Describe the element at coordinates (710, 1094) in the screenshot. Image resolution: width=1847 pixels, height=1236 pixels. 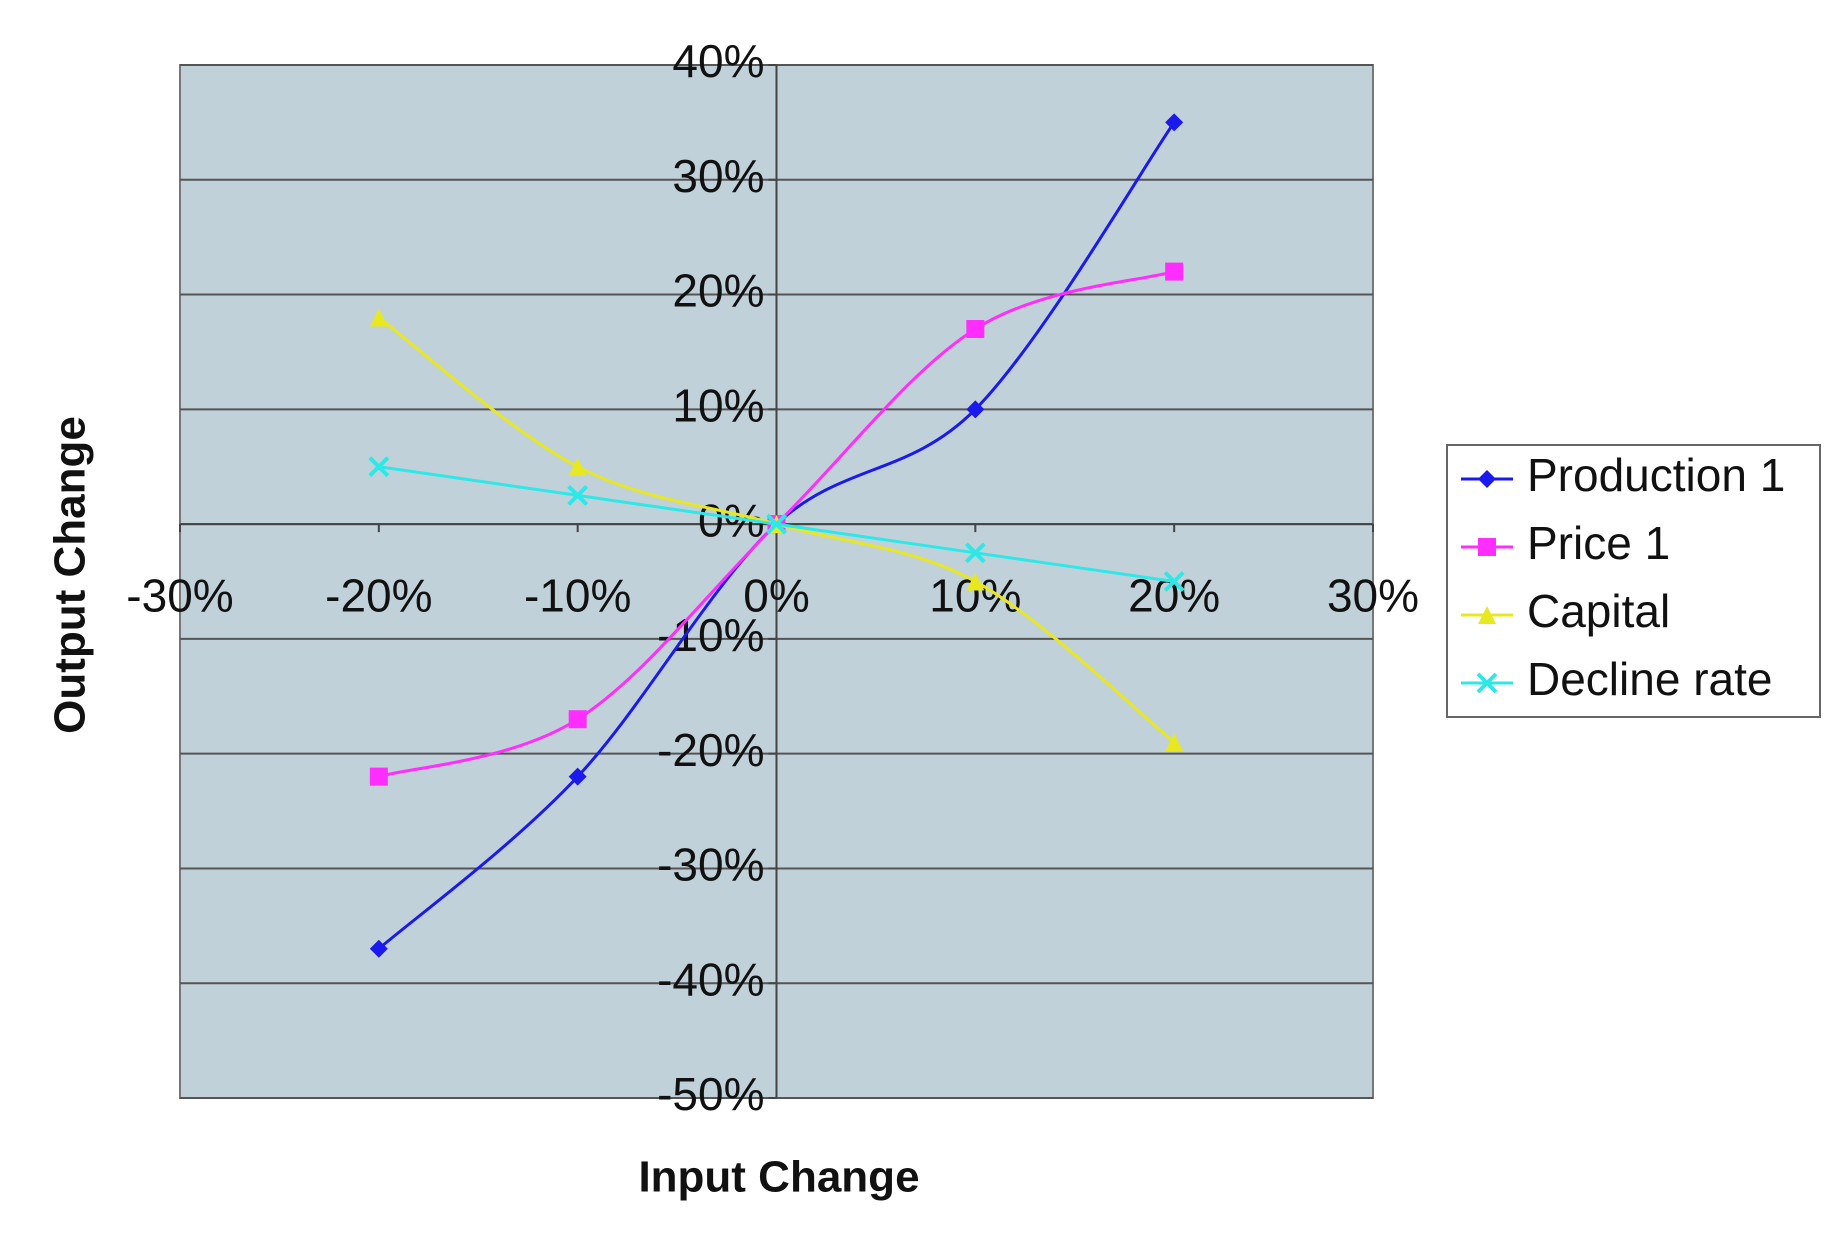
I see `y-tick-label: -50%` at that location.